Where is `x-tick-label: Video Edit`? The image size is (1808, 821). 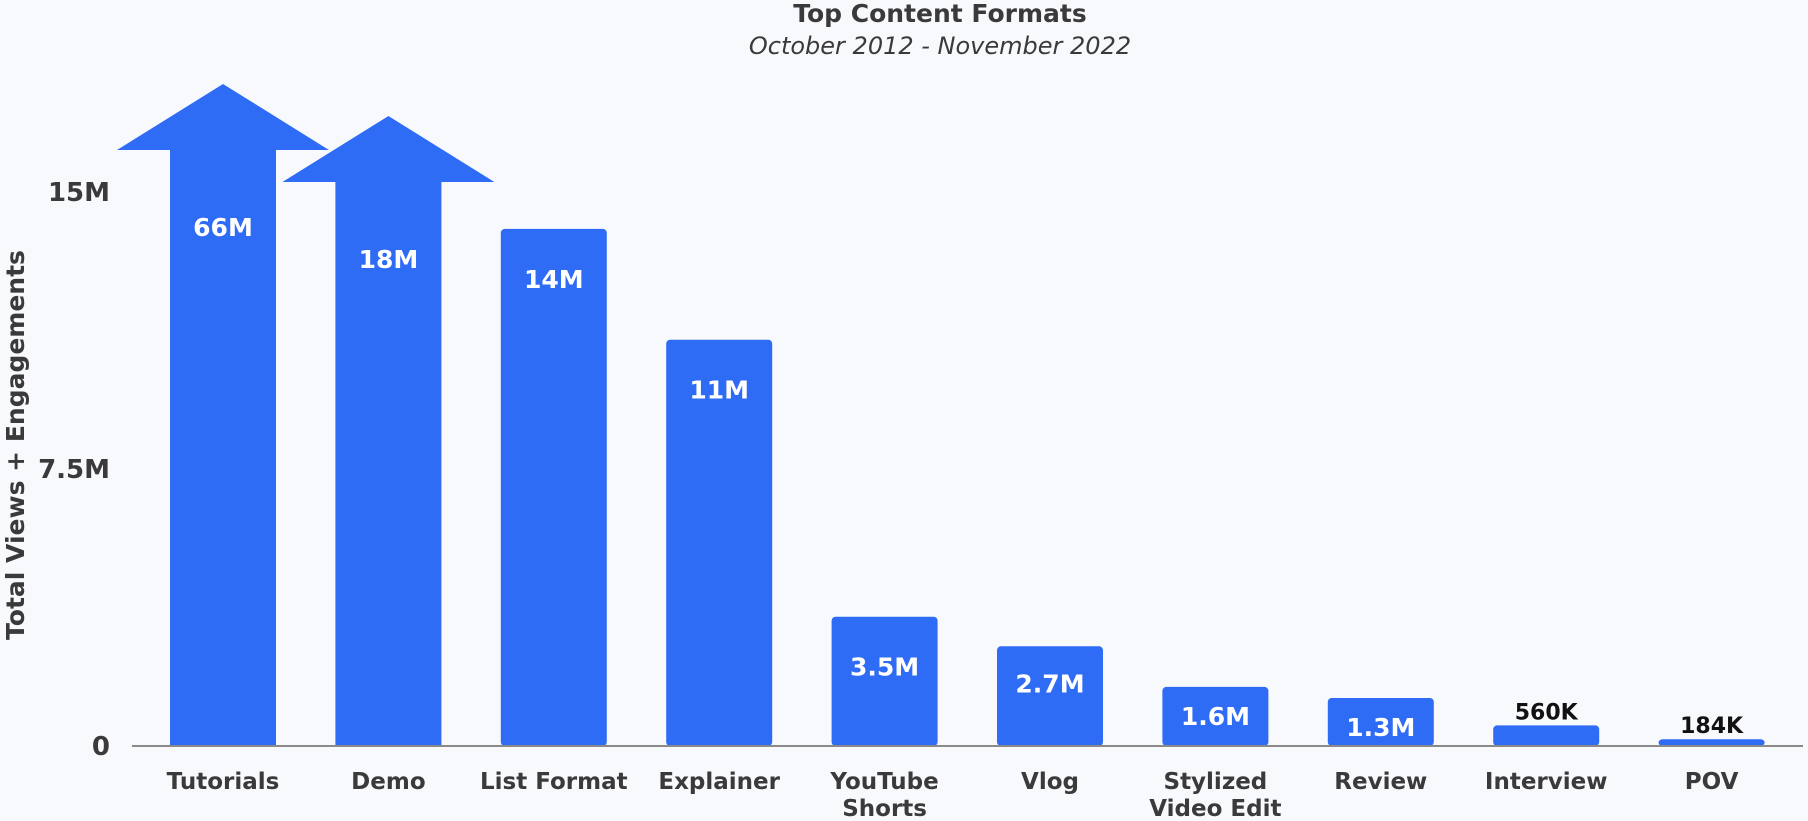 x-tick-label: Video Edit is located at coordinates (1215, 808).